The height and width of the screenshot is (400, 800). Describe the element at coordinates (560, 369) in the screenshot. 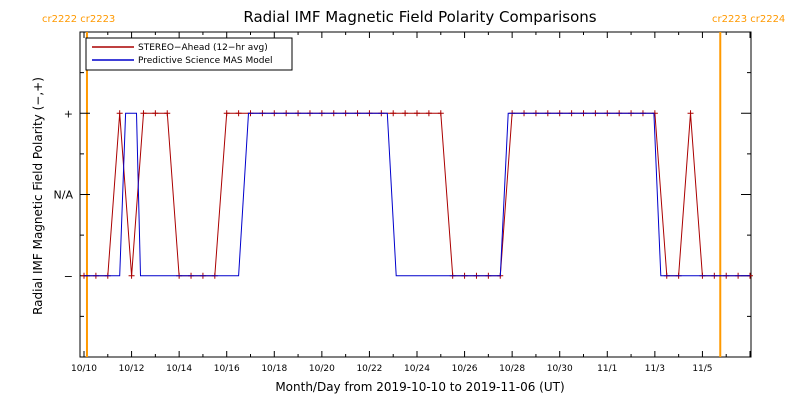

I see `x-tick-label: 10/30` at that location.